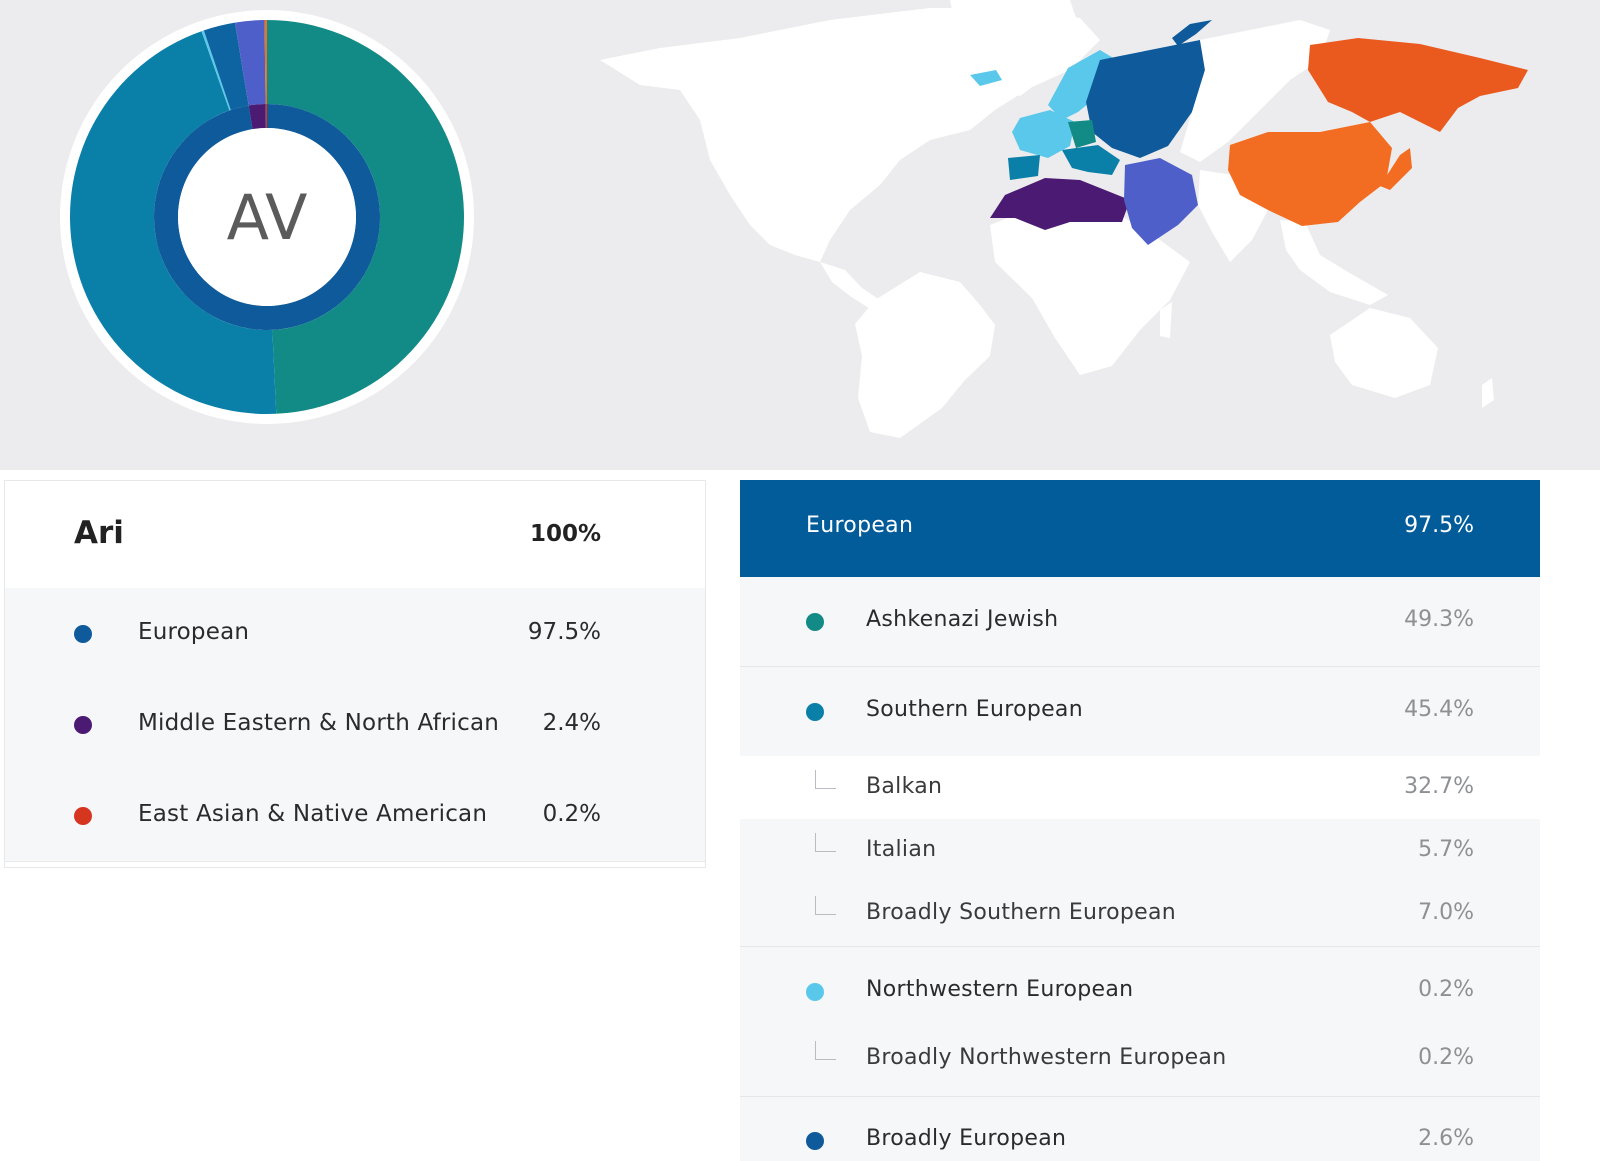 The width and height of the screenshot is (1600, 1161). Describe the element at coordinates (925, 355) in the screenshot. I see `map-south-america` at that location.